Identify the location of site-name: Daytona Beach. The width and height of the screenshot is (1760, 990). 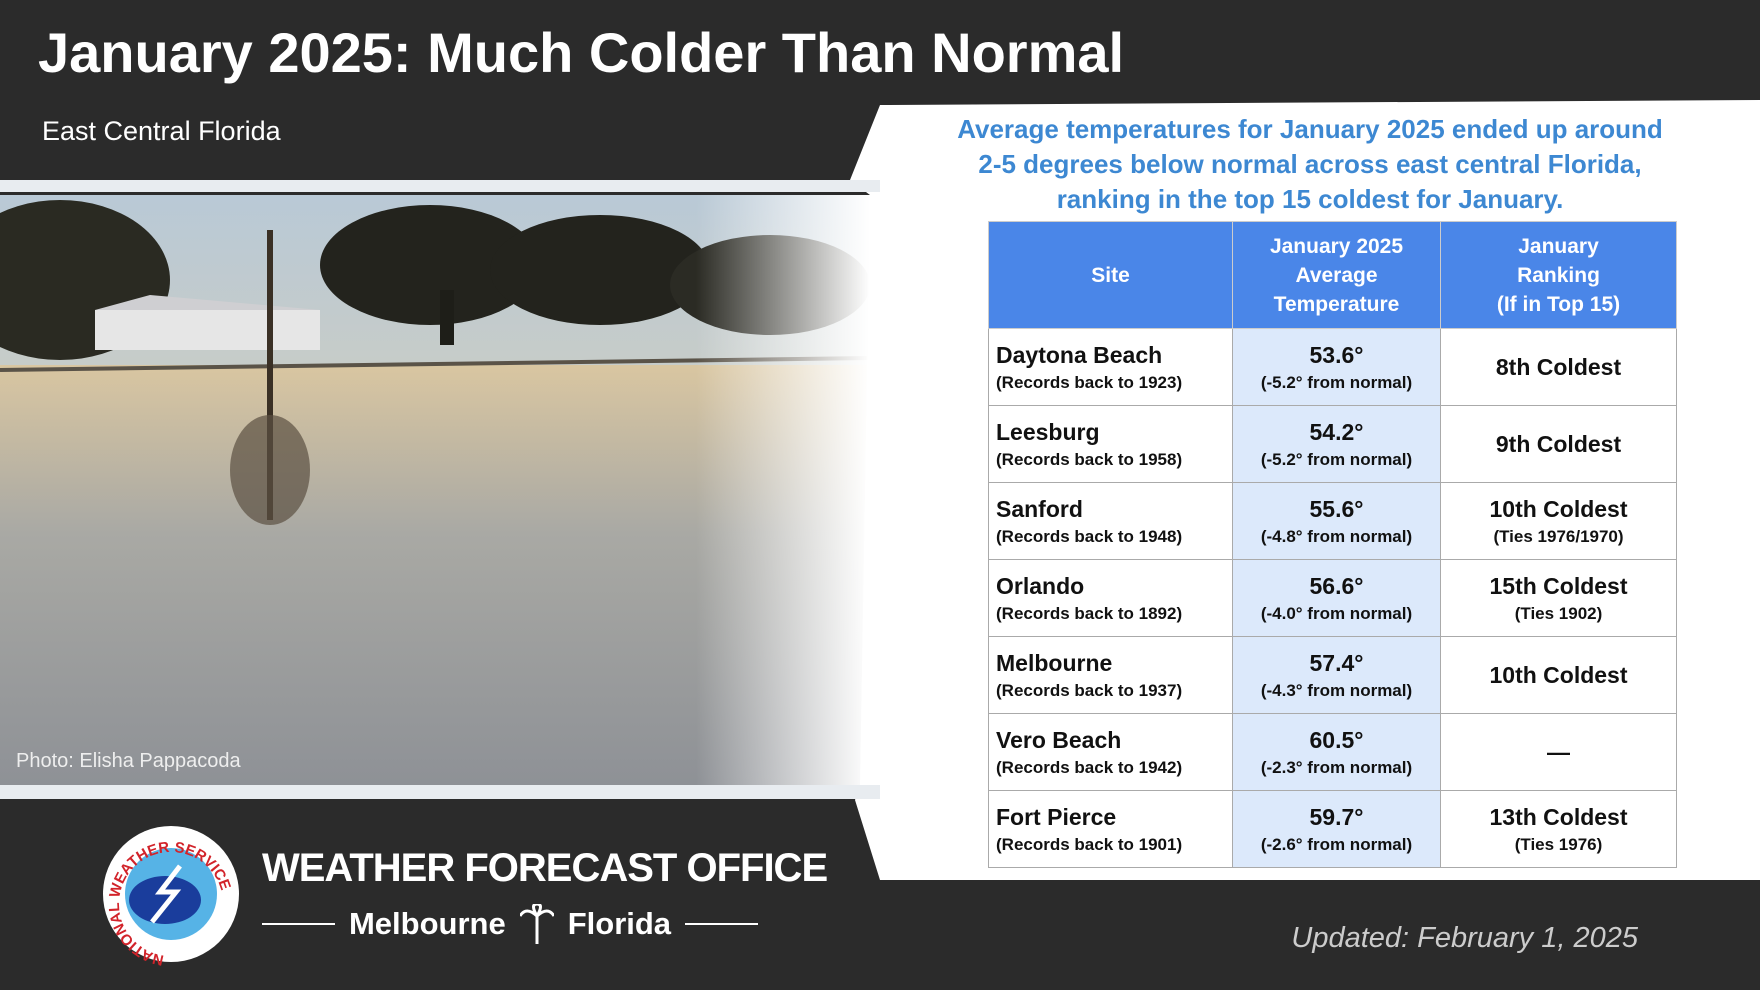
(1079, 354).